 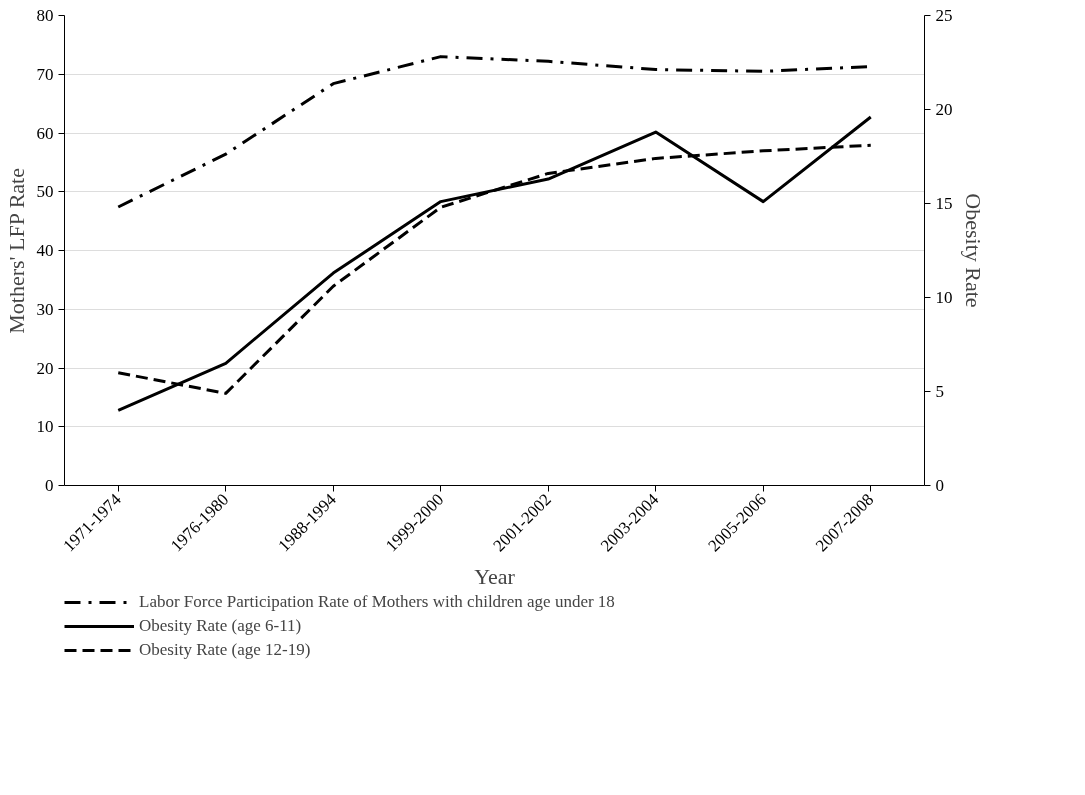 I want to click on y-tick-label: 70, so click(x=45, y=74).